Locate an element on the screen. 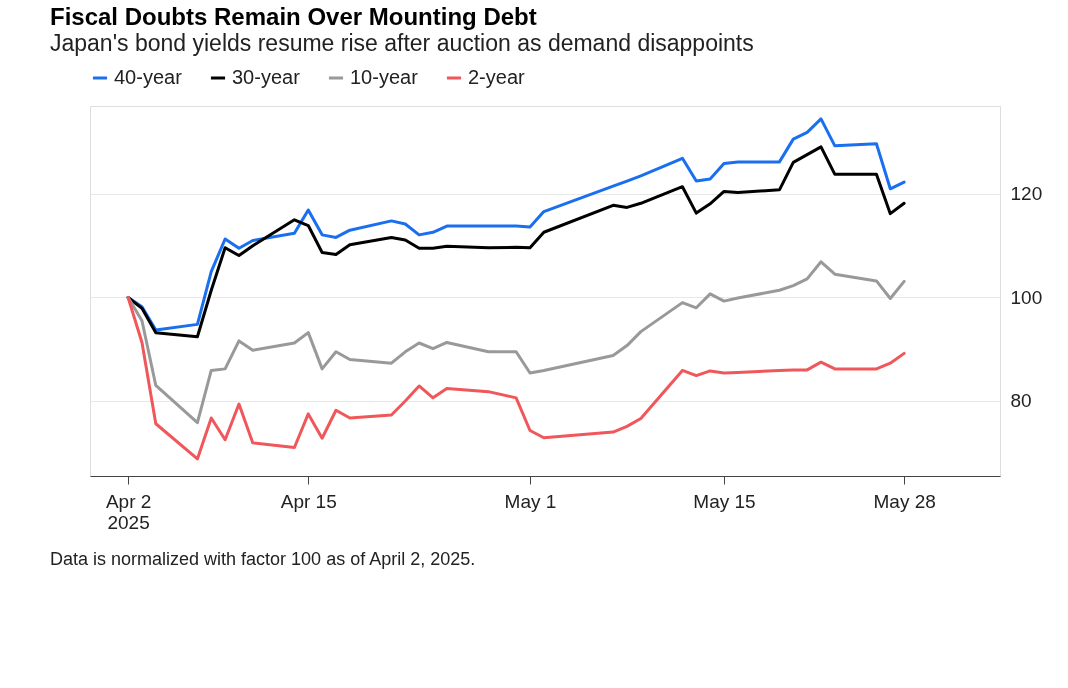 The height and width of the screenshot is (688, 1068). x-tick-label: May 1 is located at coordinates (530, 501).